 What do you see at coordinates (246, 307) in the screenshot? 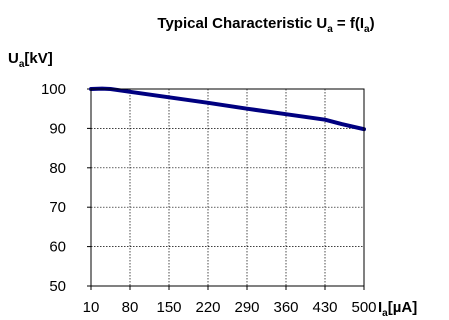
I see `x-tick-label: 290` at bounding box center [246, 307].